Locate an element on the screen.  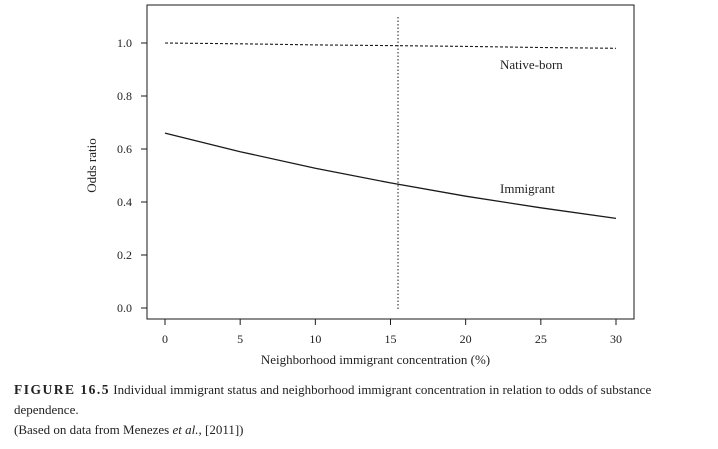
series-labels: Native-born Immigrant is located at coordinates (531, 126).